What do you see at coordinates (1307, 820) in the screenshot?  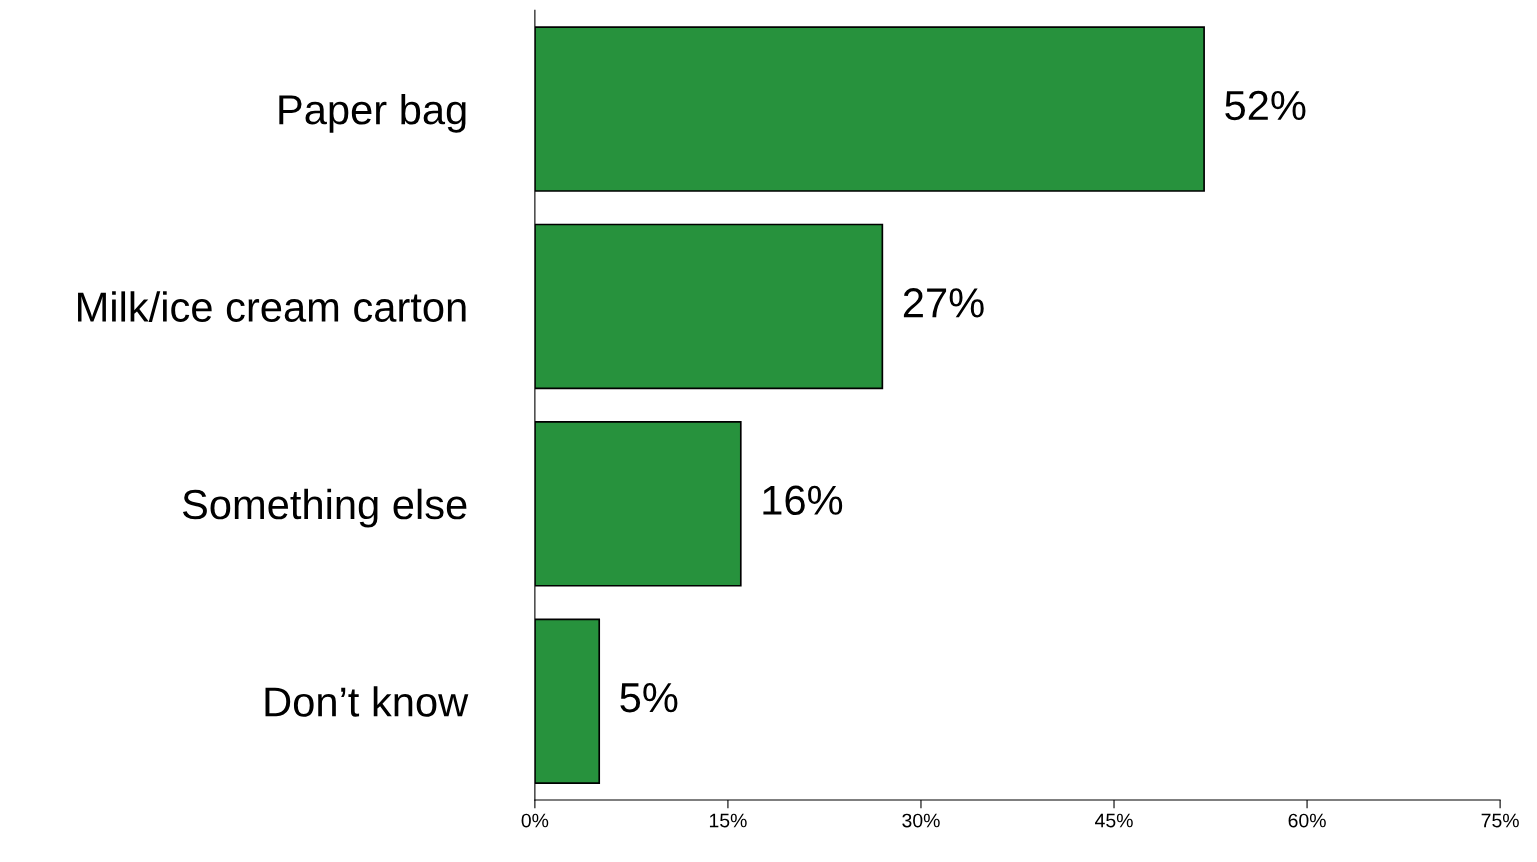 I see `x-tick-label: 60%` at bounding box center [1307, 820].